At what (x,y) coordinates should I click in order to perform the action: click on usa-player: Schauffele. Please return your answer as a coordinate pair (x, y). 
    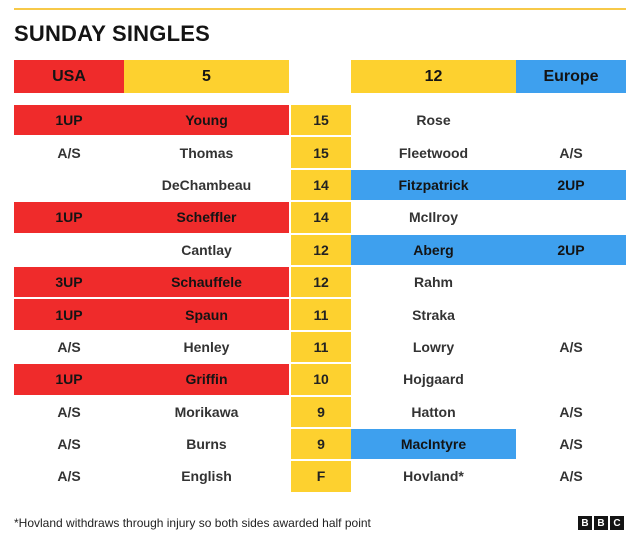
    Looking at the image, I should click on (206, 282).